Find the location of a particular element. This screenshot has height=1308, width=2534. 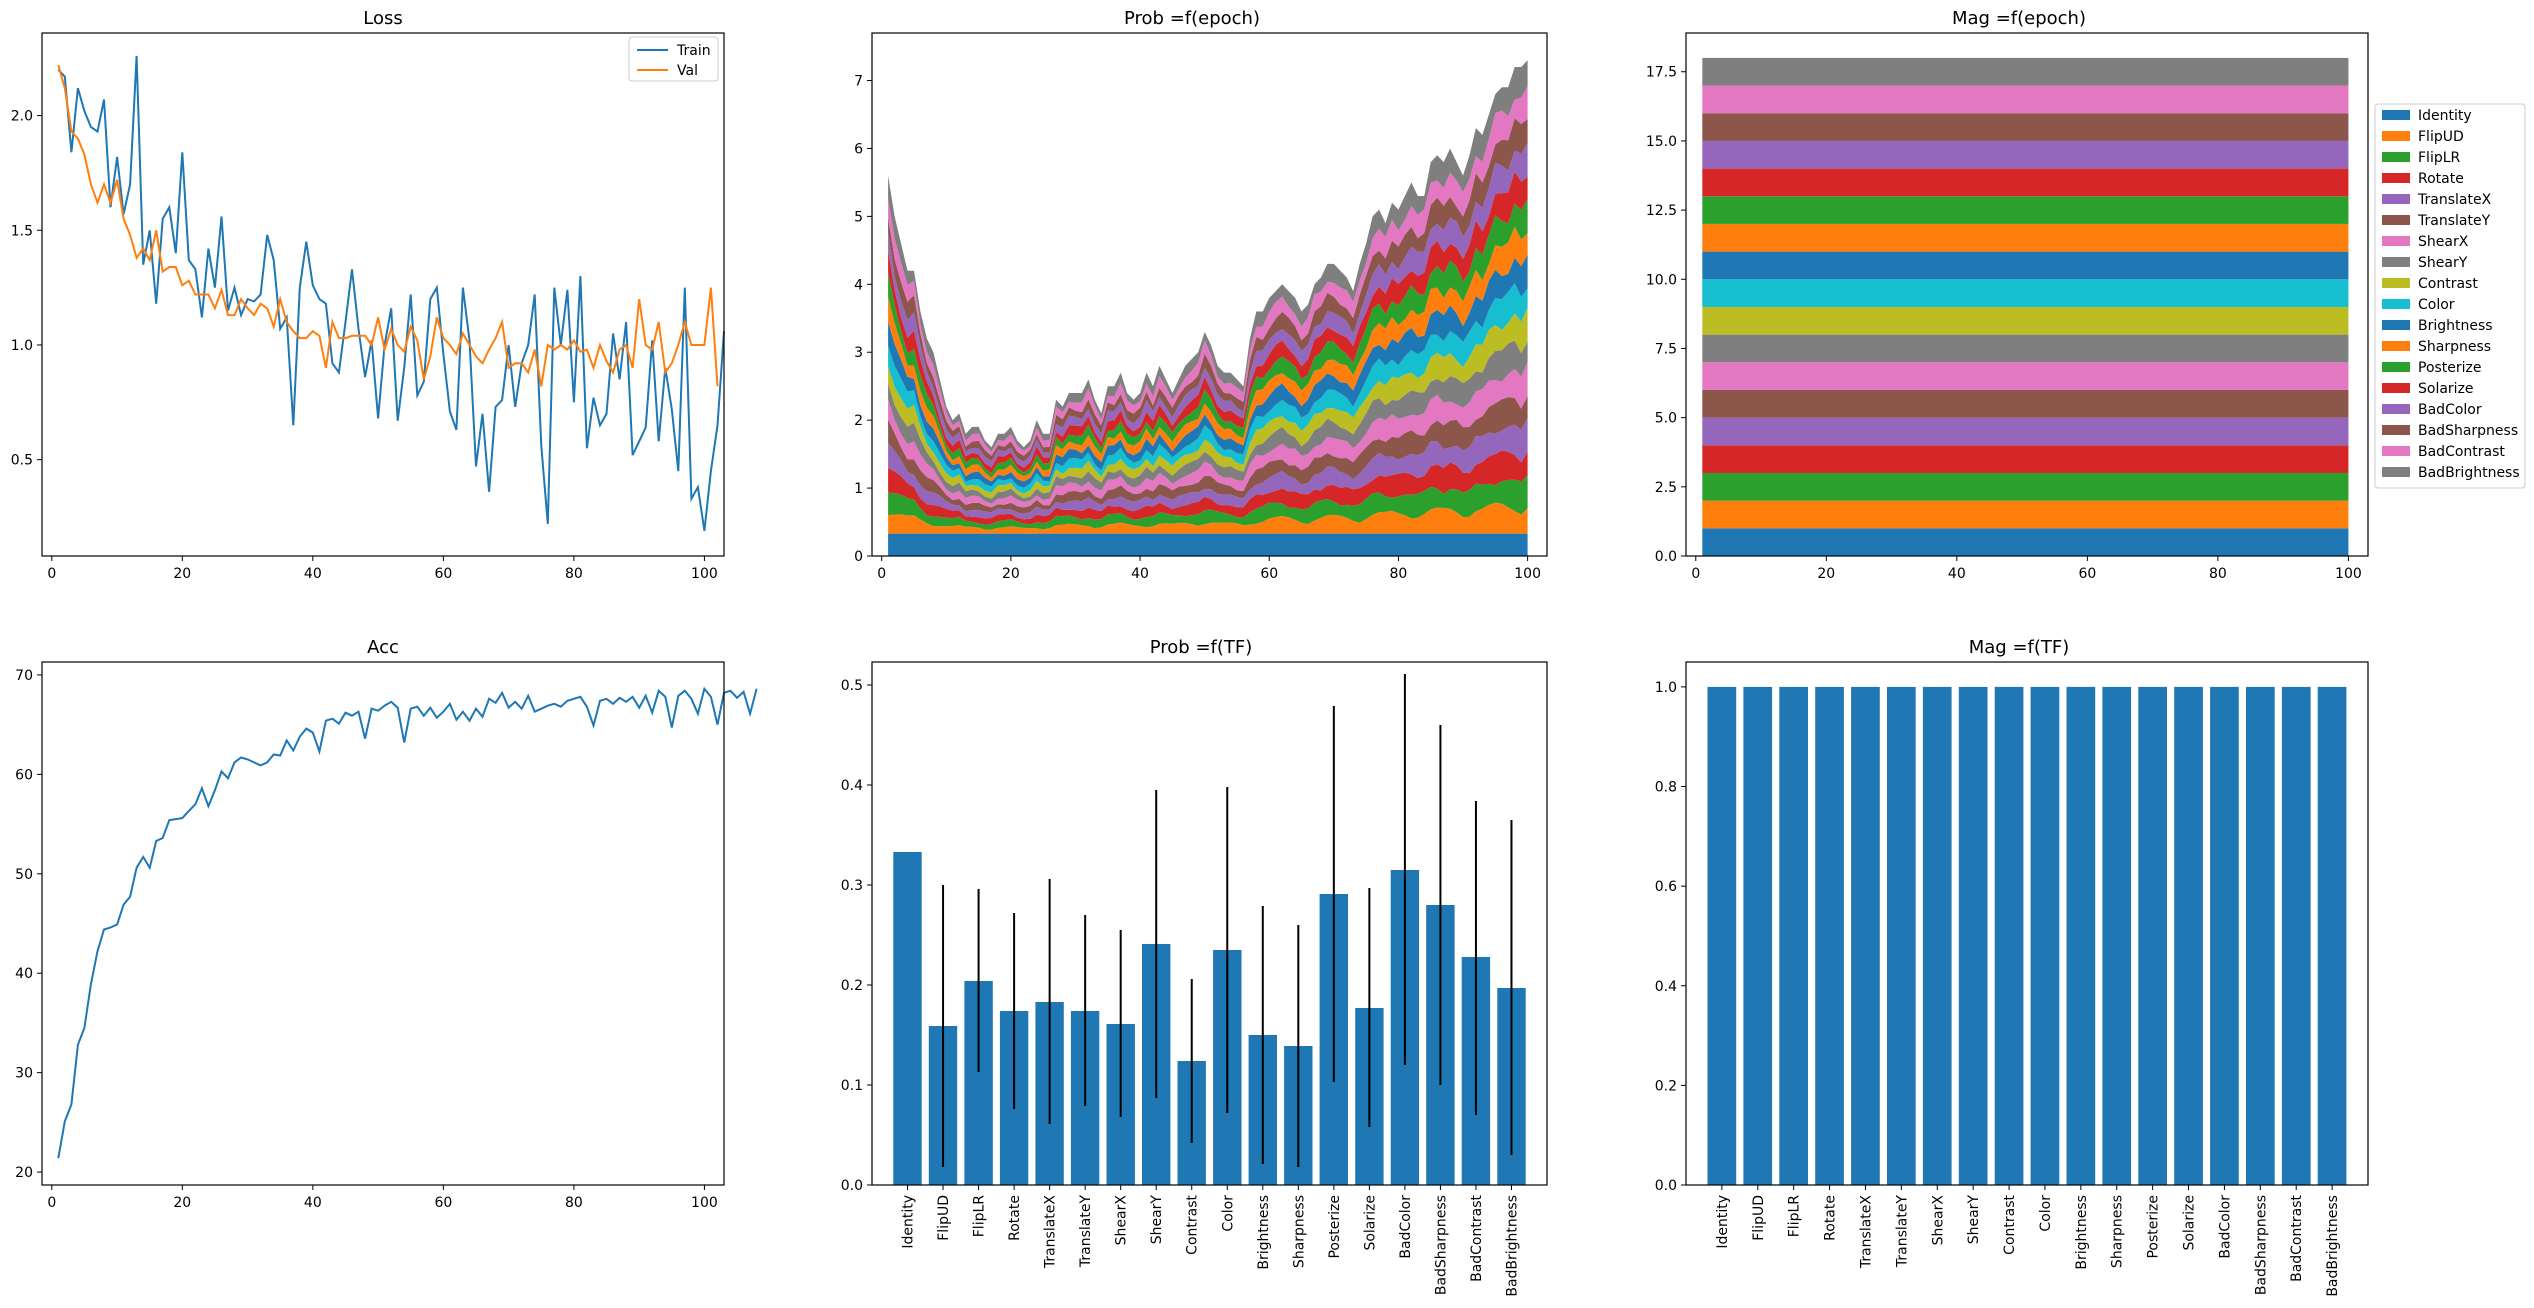

acc-frame is located at coordinates (383, 923).